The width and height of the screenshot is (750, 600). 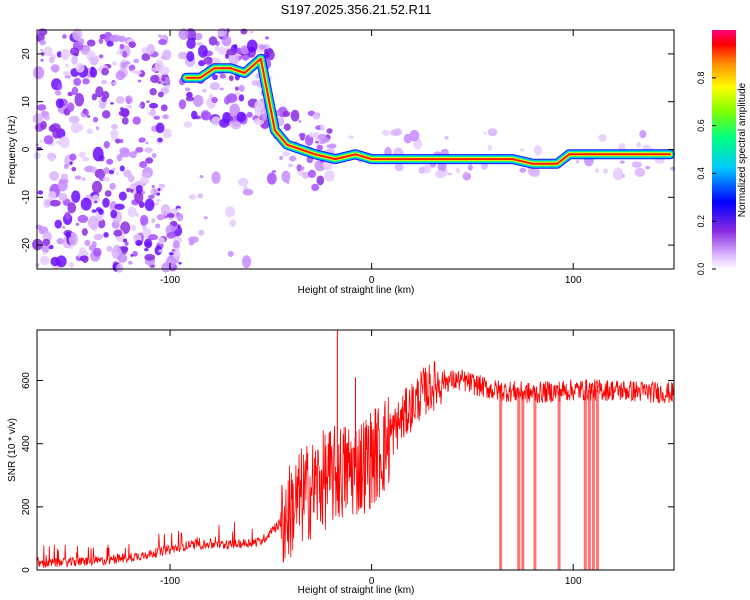 What do you see at coordinates (372, 581) in the screenshot?
I see `x-tick-label: 0` at bounding box center [372, 581].